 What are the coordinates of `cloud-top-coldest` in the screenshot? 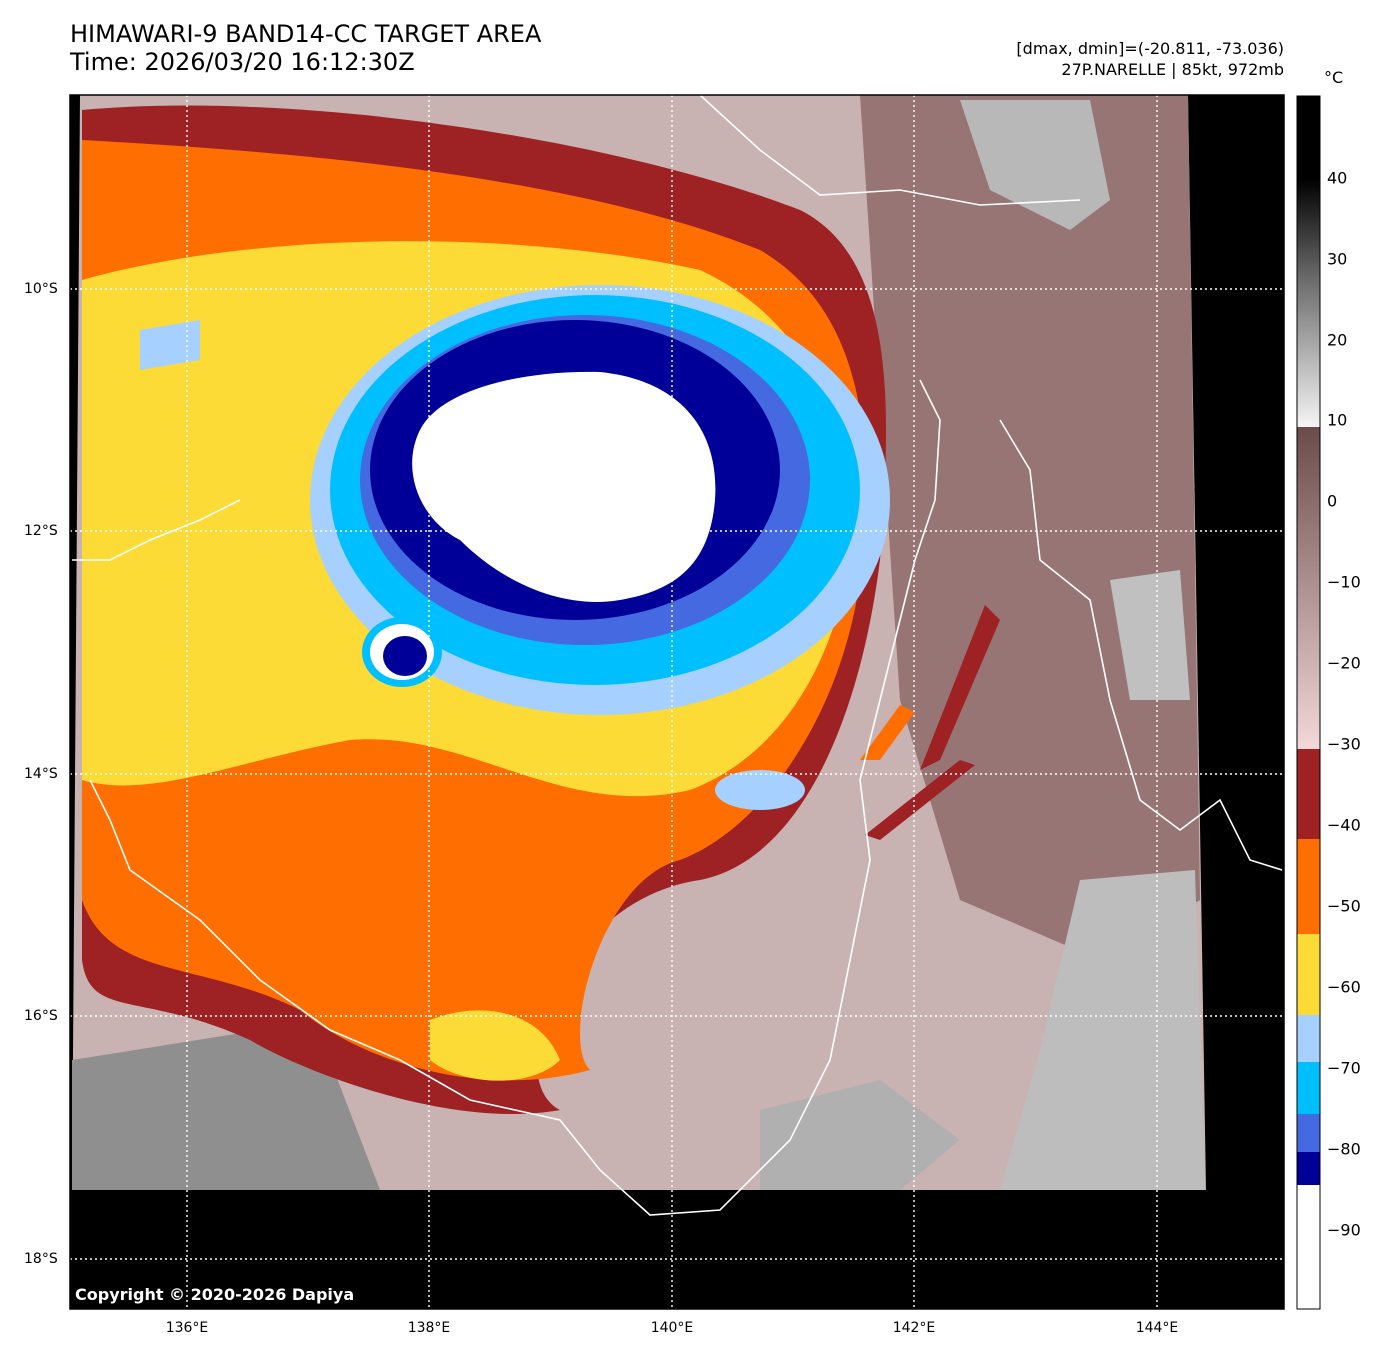 It's located at (564, 486).